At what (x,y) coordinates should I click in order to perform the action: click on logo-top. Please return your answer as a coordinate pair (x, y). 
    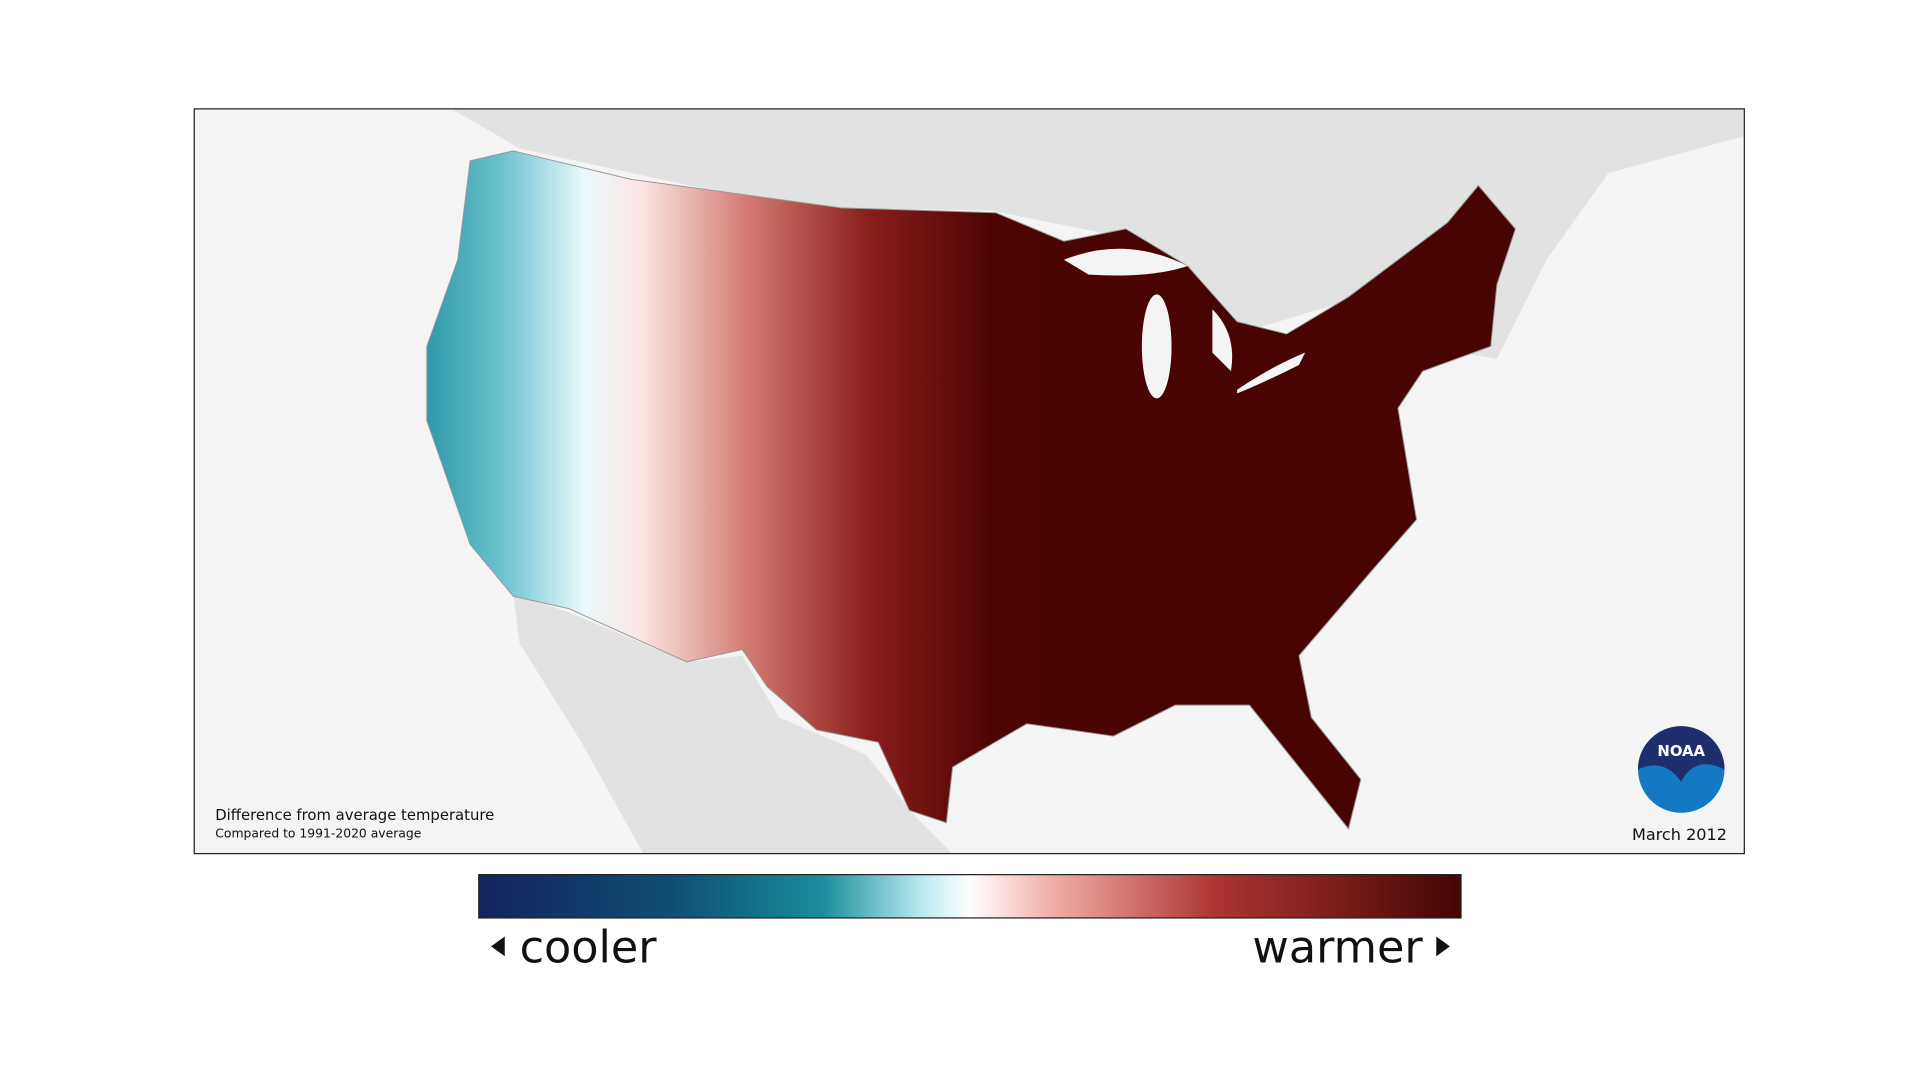
    Looking at the image, I should click on (1681, 754).